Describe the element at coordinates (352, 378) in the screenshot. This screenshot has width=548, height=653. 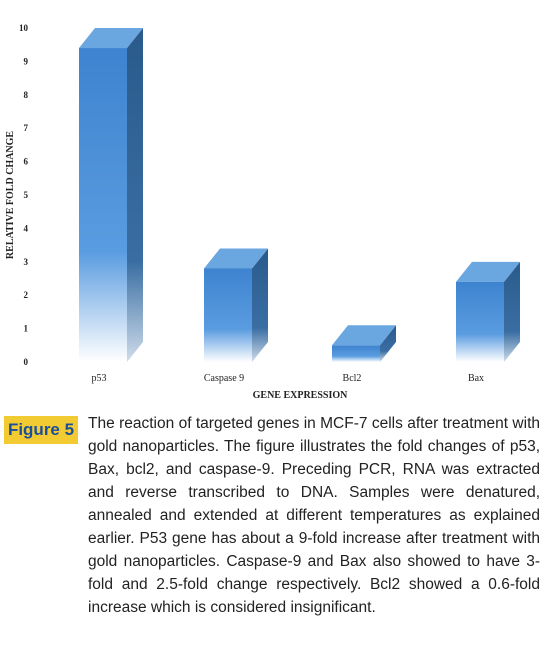
I see `x-category-label: Bcl2` at that location.